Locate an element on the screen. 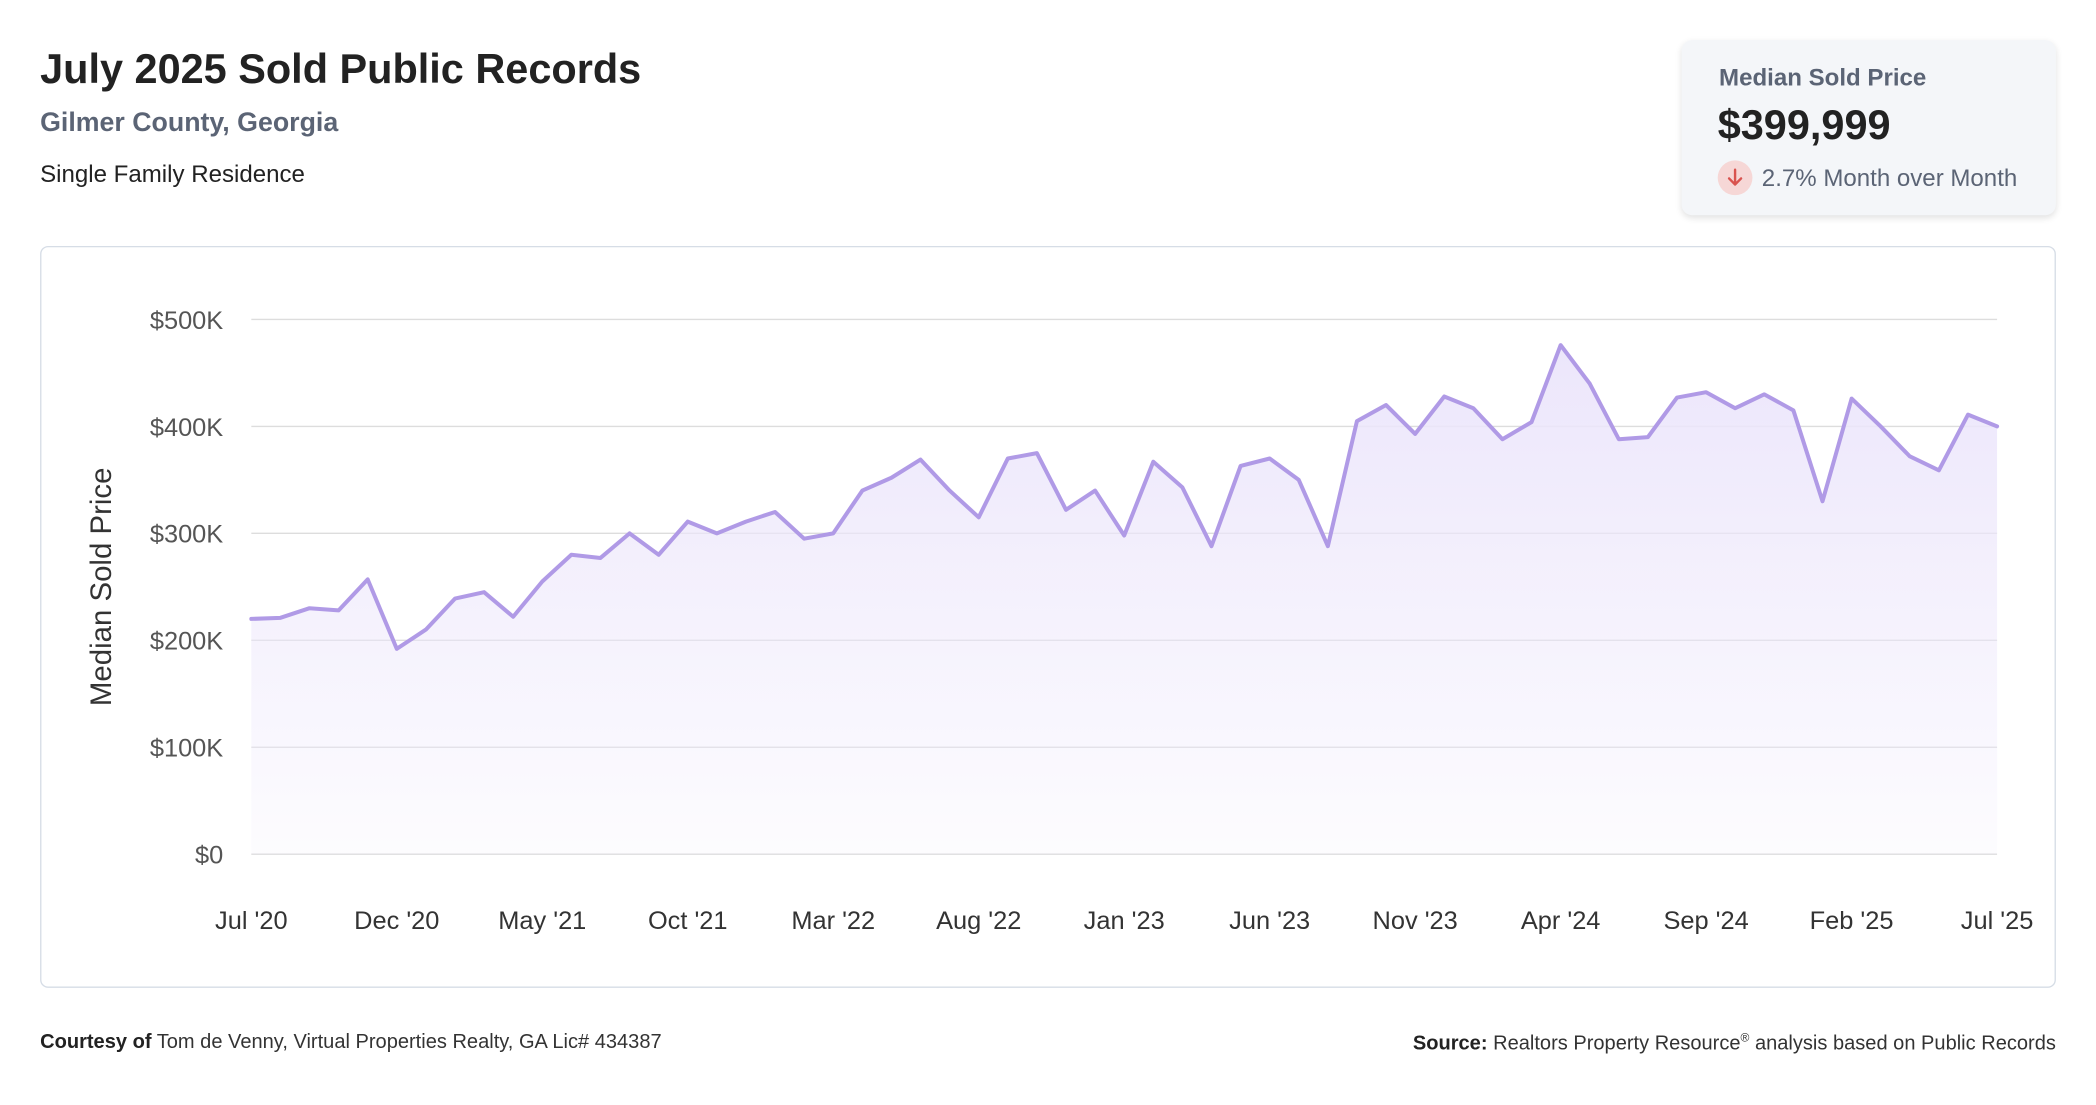 Image resolution: width=2096 pixels, height=1105 pixels. x-tick-label: Jan '23 is located at coordinates (1124, 921).